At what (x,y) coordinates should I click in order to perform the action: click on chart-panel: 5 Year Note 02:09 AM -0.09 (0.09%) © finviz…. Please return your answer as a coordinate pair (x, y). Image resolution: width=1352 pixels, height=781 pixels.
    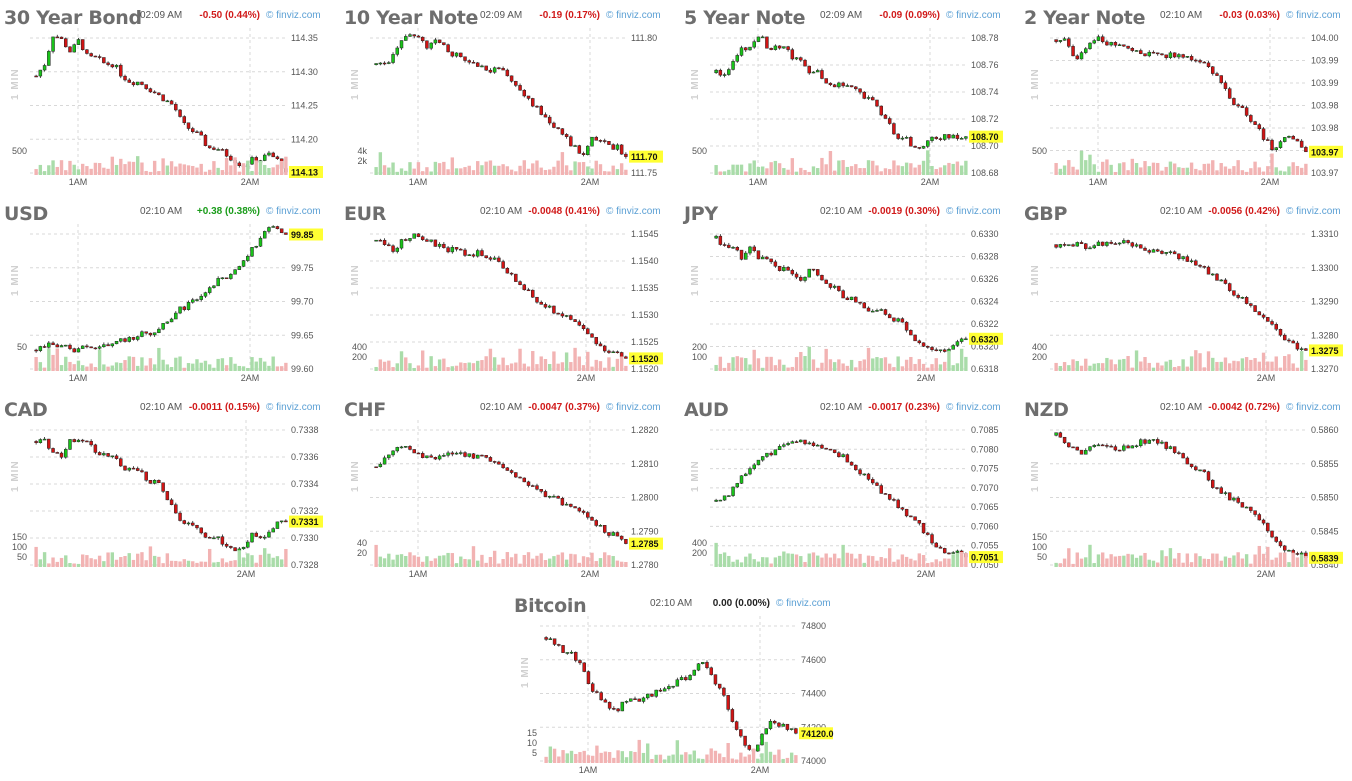
    Looking at the image, I should click on (845, 95).